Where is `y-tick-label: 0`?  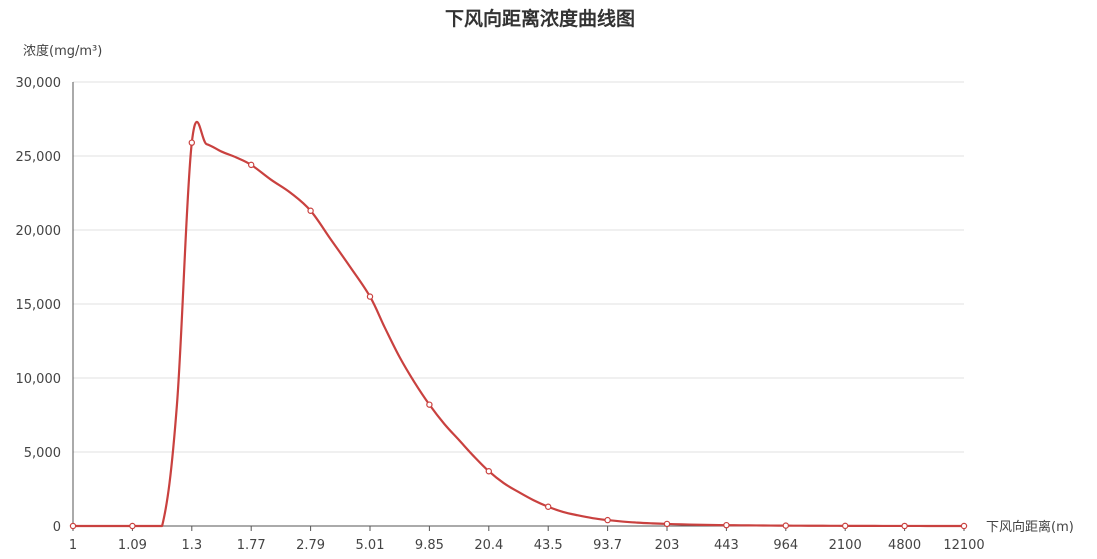
y-tick-label: 0 is located at coordinates (57, 527).